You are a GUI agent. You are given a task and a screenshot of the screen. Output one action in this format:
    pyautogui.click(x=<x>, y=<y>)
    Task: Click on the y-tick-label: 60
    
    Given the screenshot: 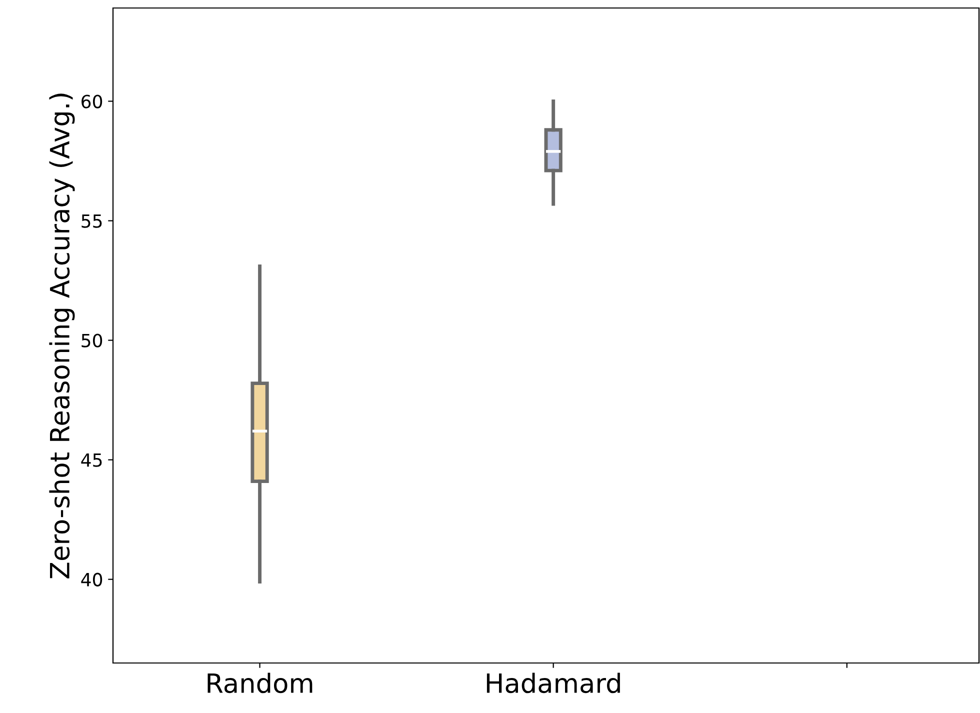 What is the action you would take?
    pyautogui.click(x=92, y=101)
    